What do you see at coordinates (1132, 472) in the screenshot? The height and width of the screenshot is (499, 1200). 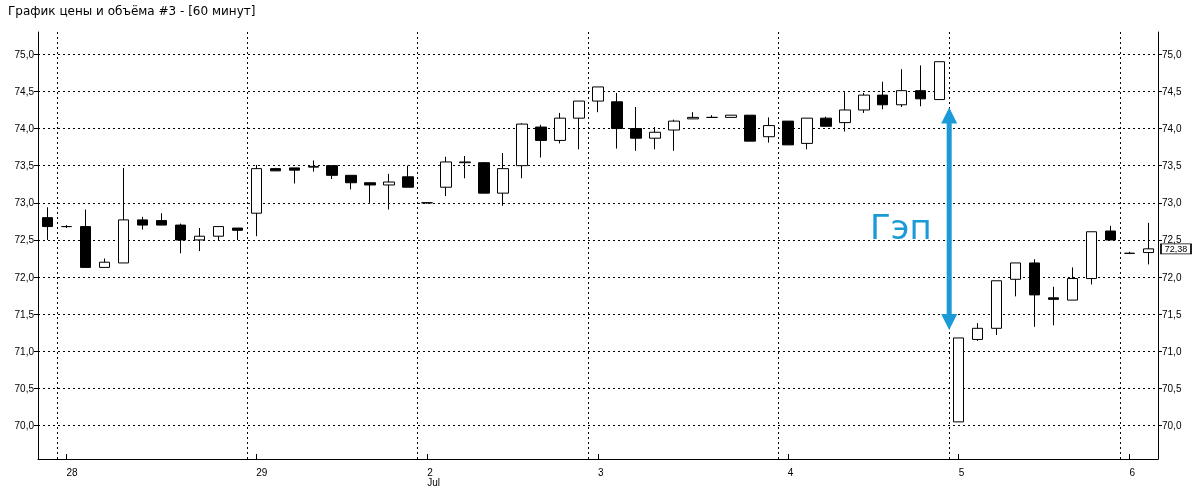 I see `x-tick-label: 6` at bounding box center [1132, 472].